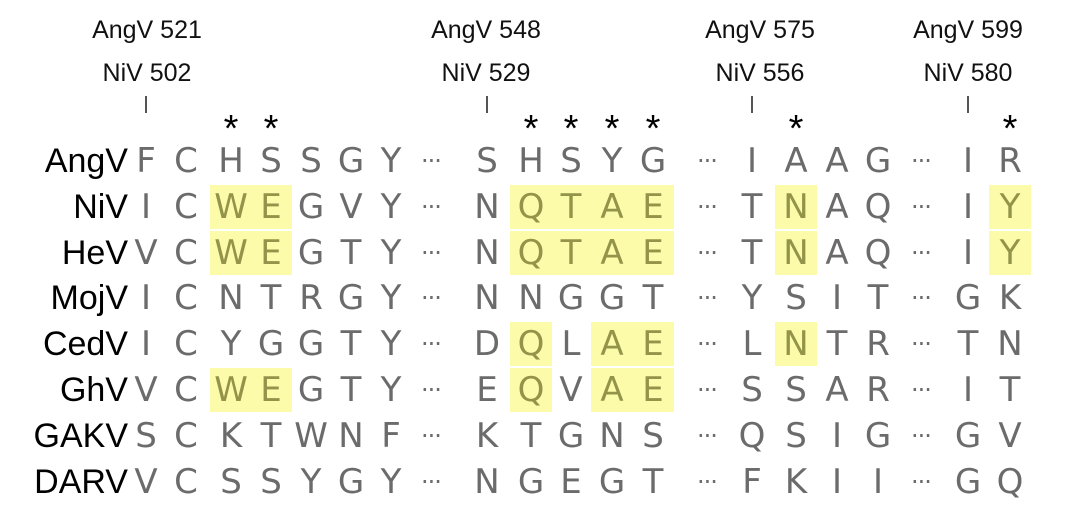  Describe the element at coordinates (100, 206) in the screenshot. I see `species-label: NiV` at that location.